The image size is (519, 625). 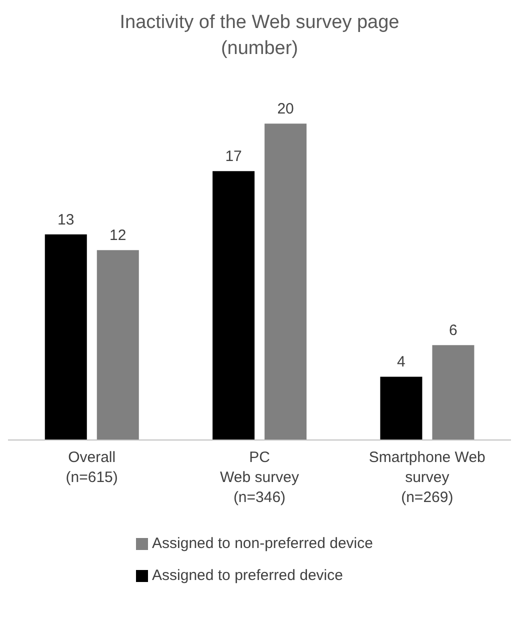 I want to click on data-label: 20, so click(x=285, y=109).